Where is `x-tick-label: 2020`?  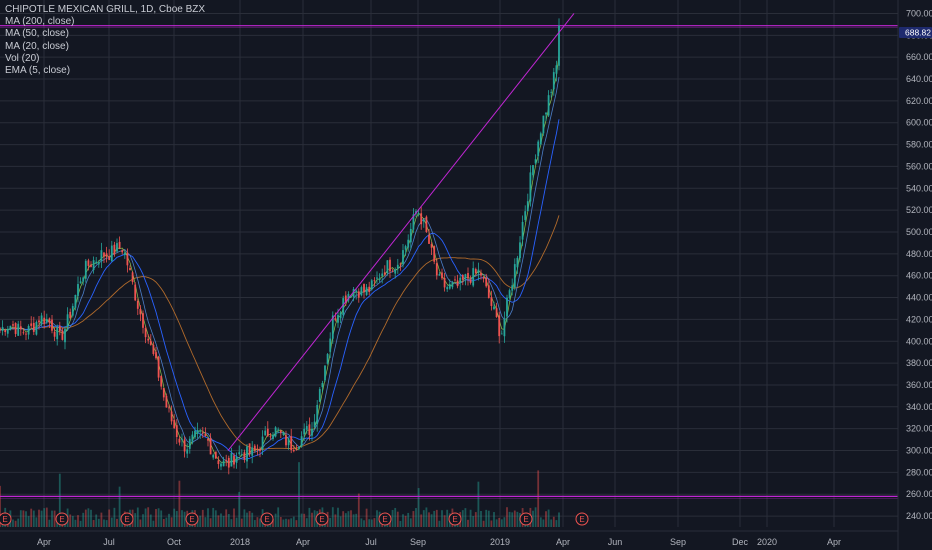
x-tick-label: 2020 is located at coordinates (767, 542).